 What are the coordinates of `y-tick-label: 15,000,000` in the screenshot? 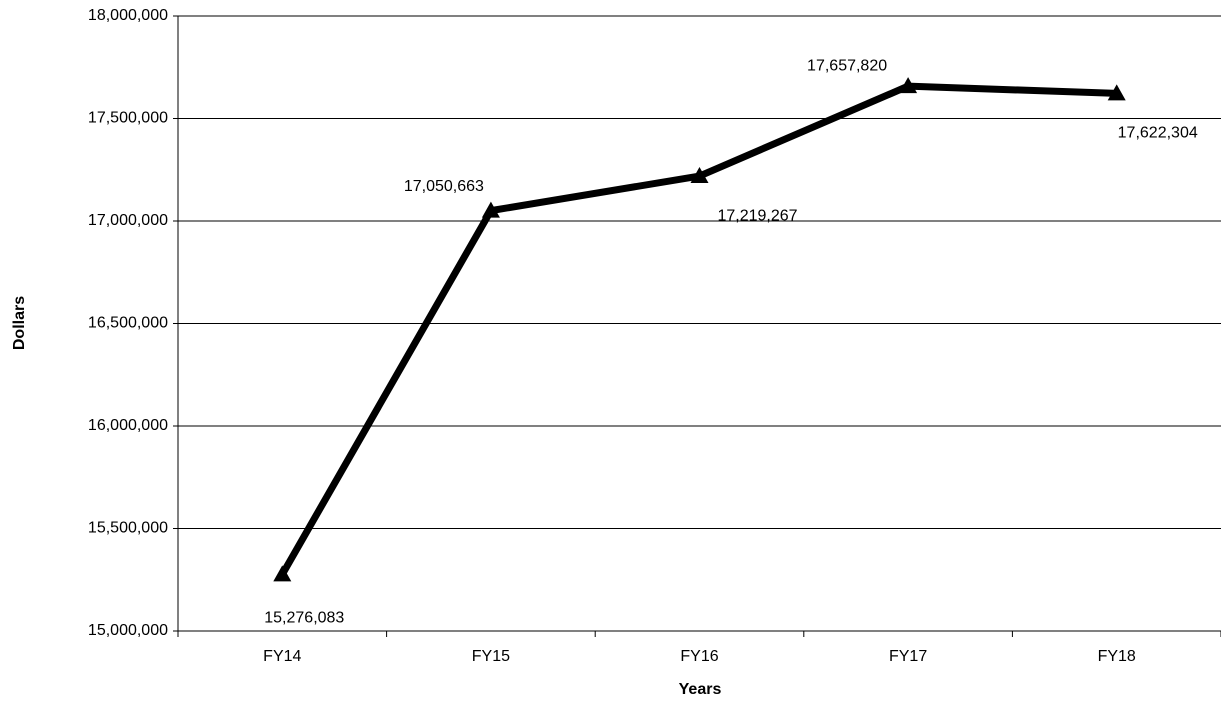 It's located at (128, 630).